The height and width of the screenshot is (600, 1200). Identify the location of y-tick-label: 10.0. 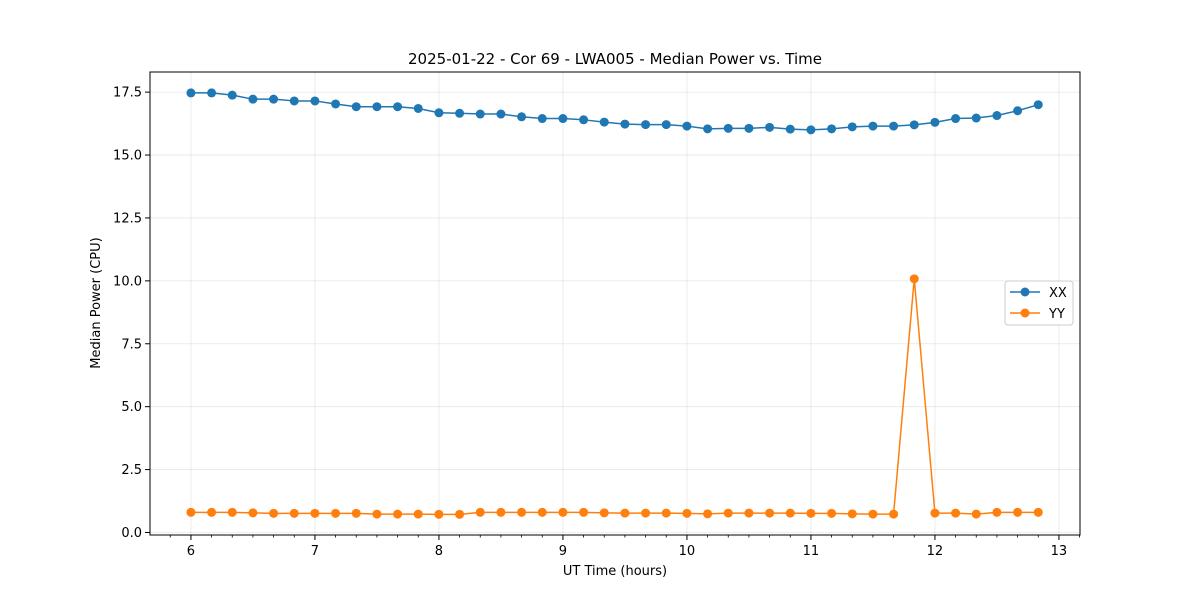
(127, 281).